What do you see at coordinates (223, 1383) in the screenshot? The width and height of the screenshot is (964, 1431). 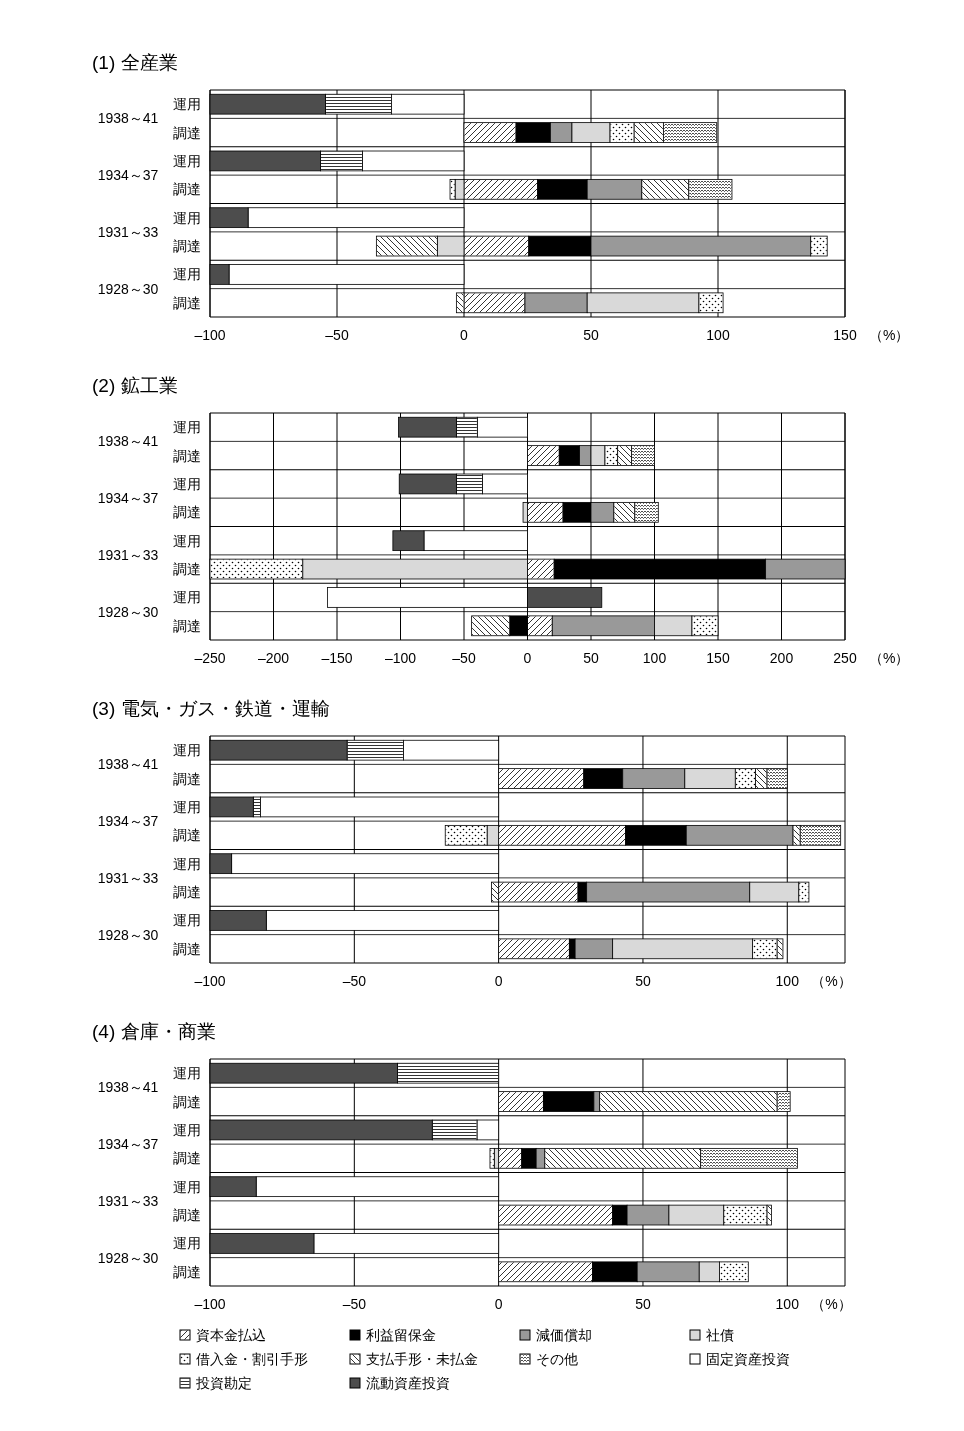 I see `legend-label: 投資勘定` at bounding box center [223, 1383].